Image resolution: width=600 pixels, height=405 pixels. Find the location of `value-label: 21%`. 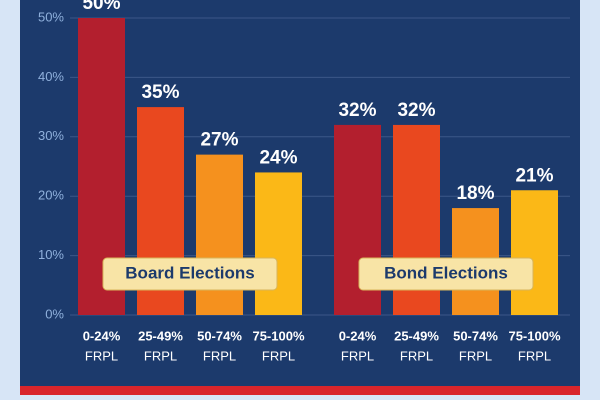

value-label: 21% is located at coordinates (534, 175).